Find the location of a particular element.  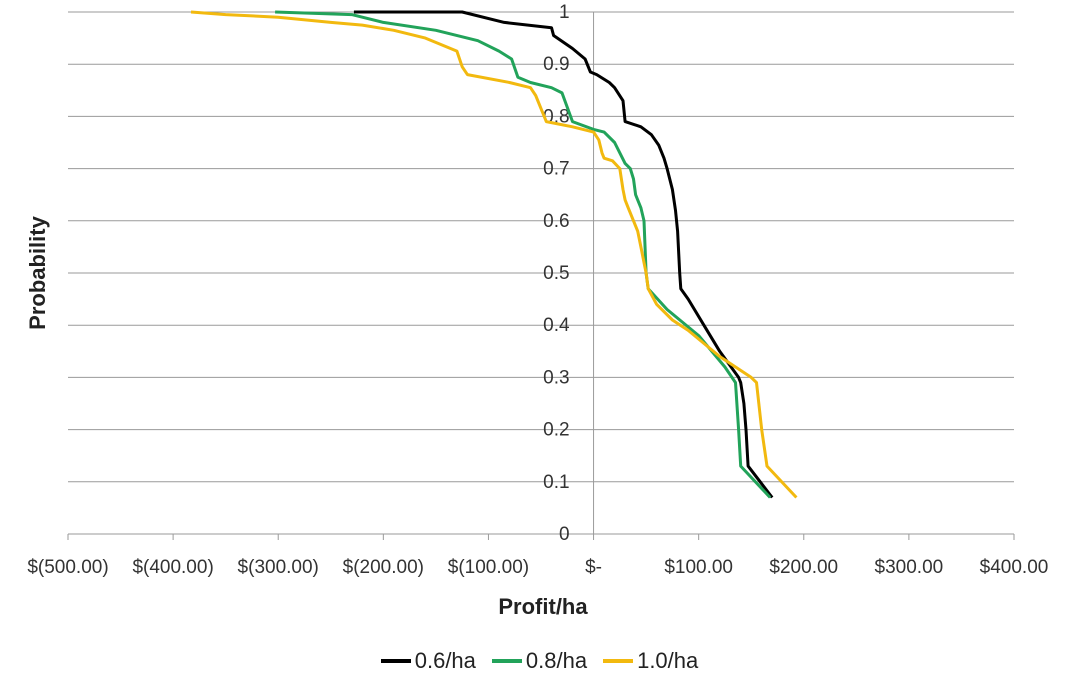

x-axis-title: Profit/ha is located at coordinates (543, 606).